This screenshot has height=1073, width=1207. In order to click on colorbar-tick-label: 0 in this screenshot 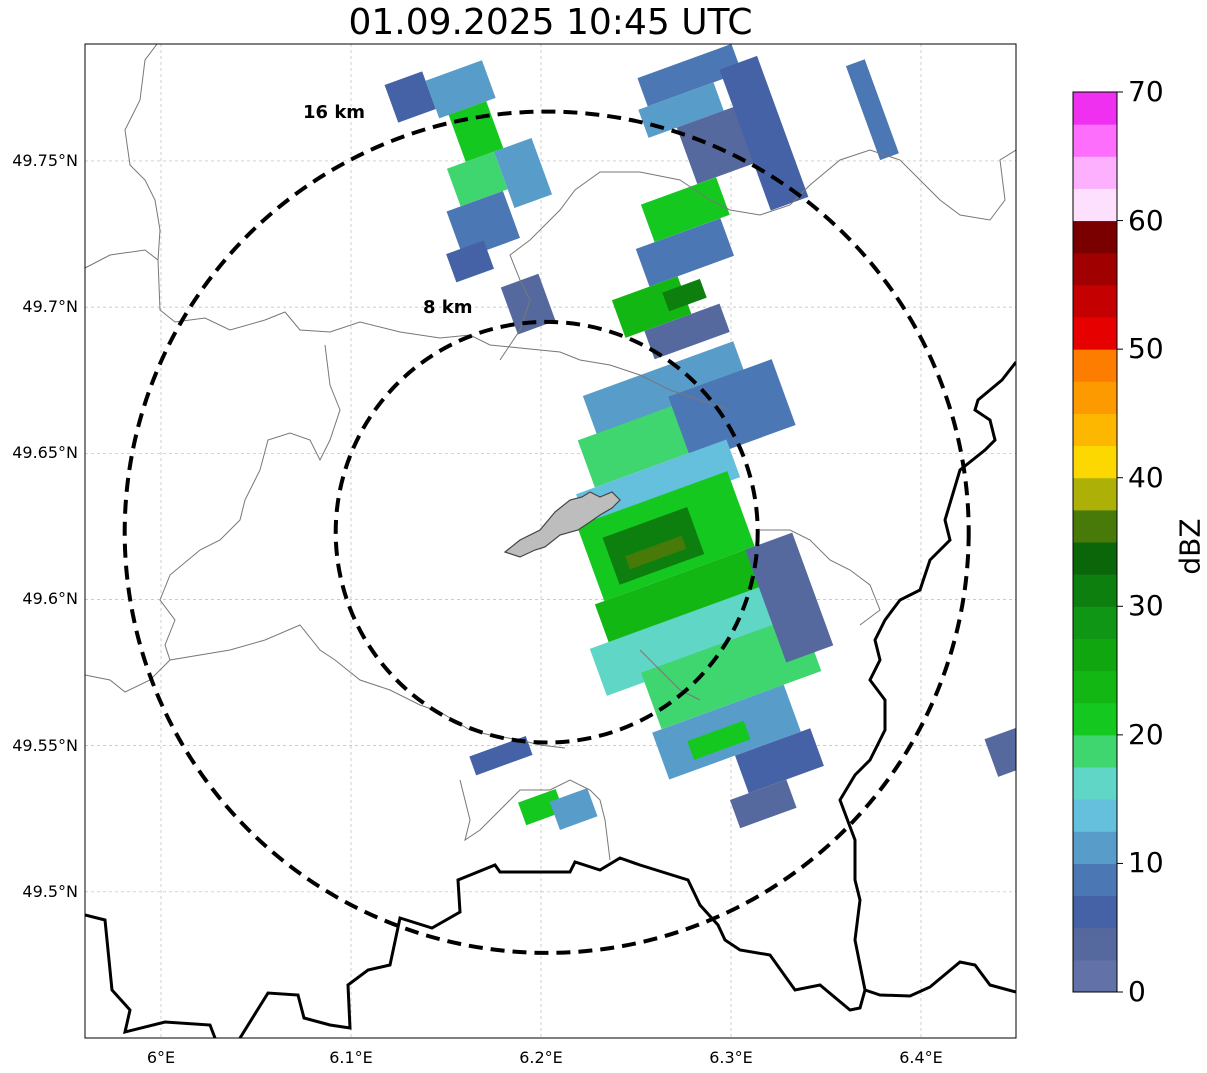, I will do `click(1137, 991)`.